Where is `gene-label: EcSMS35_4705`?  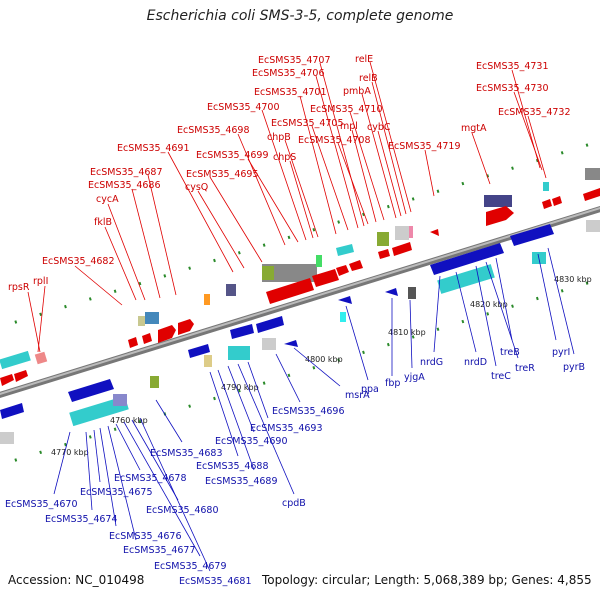 gene-label: EcSMS35_4705 is located at coordinates (310, 174).